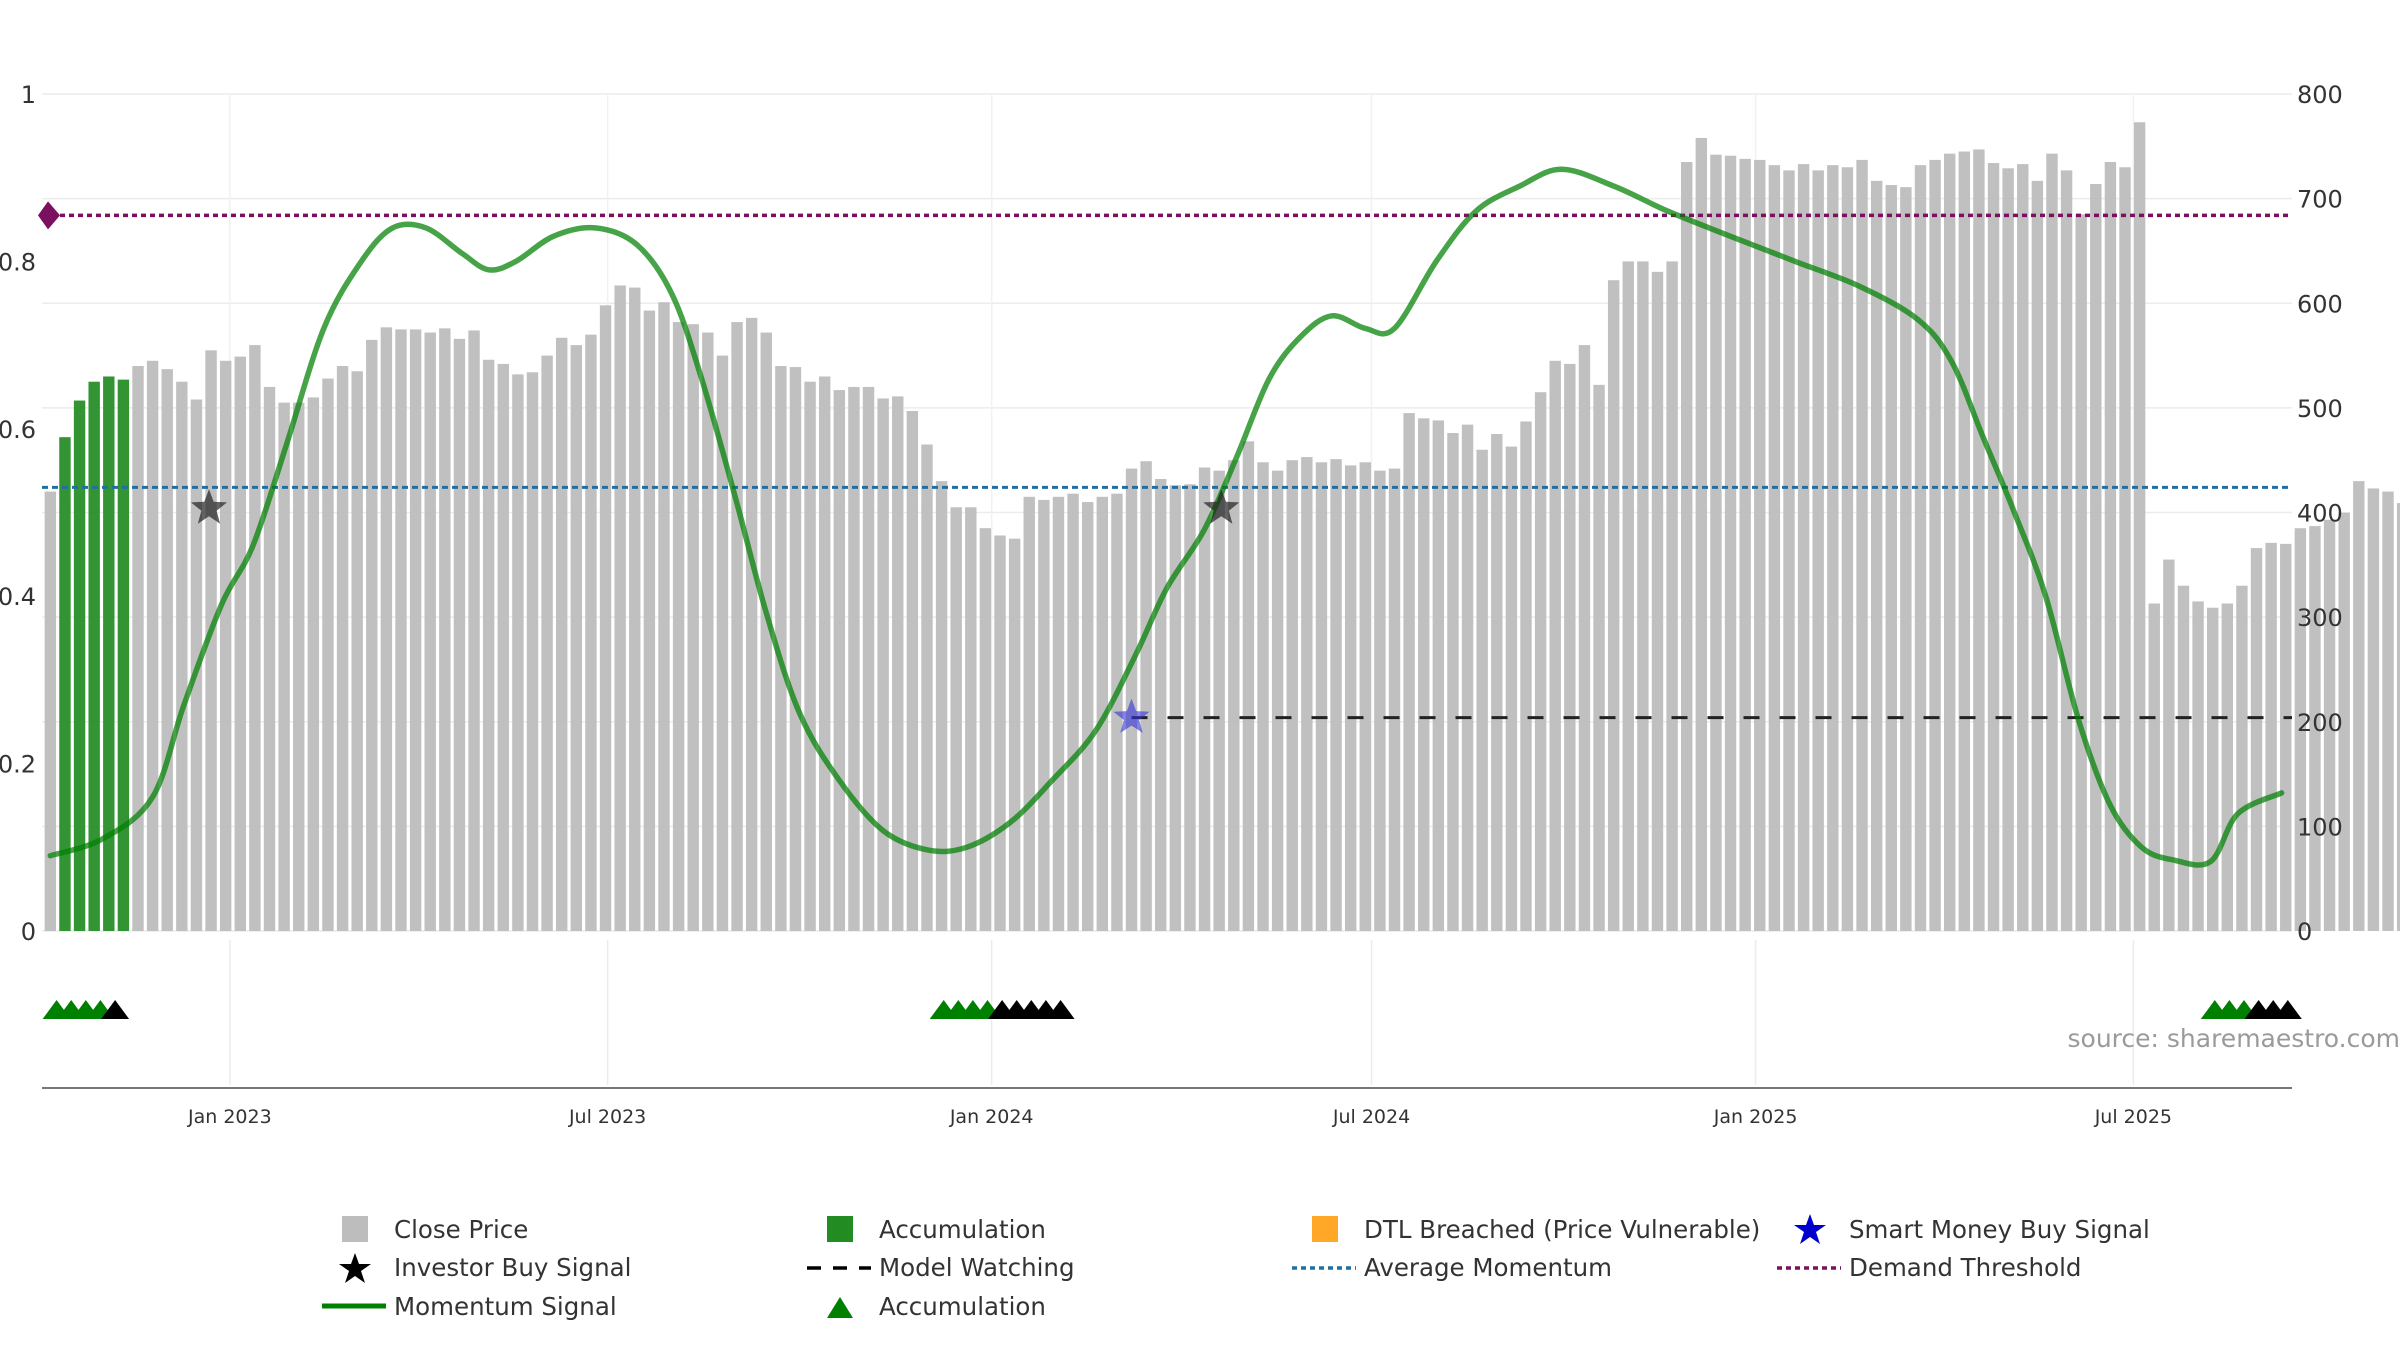 This screenshot has height=1350, width=2400. I want to click on x-tick-label: Jul 2024, so click(1371, 1117).